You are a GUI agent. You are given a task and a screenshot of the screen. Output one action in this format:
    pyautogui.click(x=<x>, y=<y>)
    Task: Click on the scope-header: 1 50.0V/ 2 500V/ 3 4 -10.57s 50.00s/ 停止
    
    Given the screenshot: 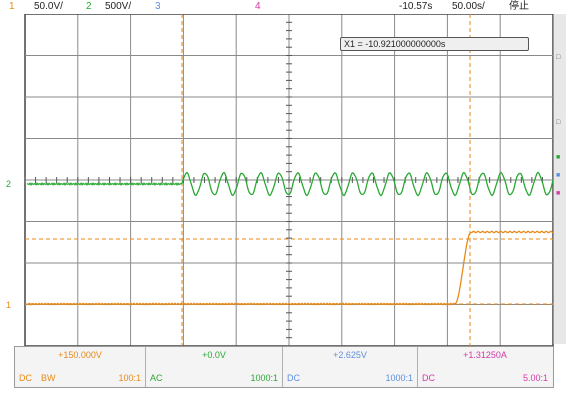 What is the action you would take?
    pyautogui.click(x=283, y=7)
    